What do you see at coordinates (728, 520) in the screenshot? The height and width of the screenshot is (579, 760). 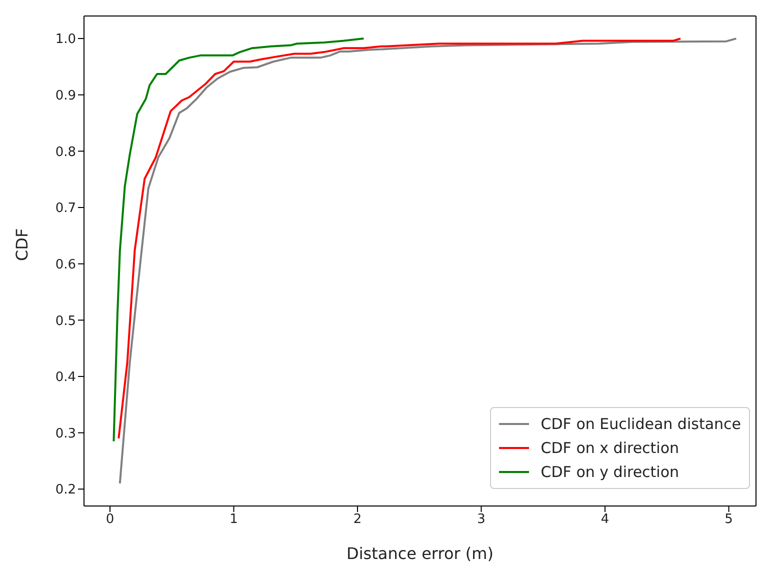 I see `x-tick-label: 5` at bounding box center [728, 520].